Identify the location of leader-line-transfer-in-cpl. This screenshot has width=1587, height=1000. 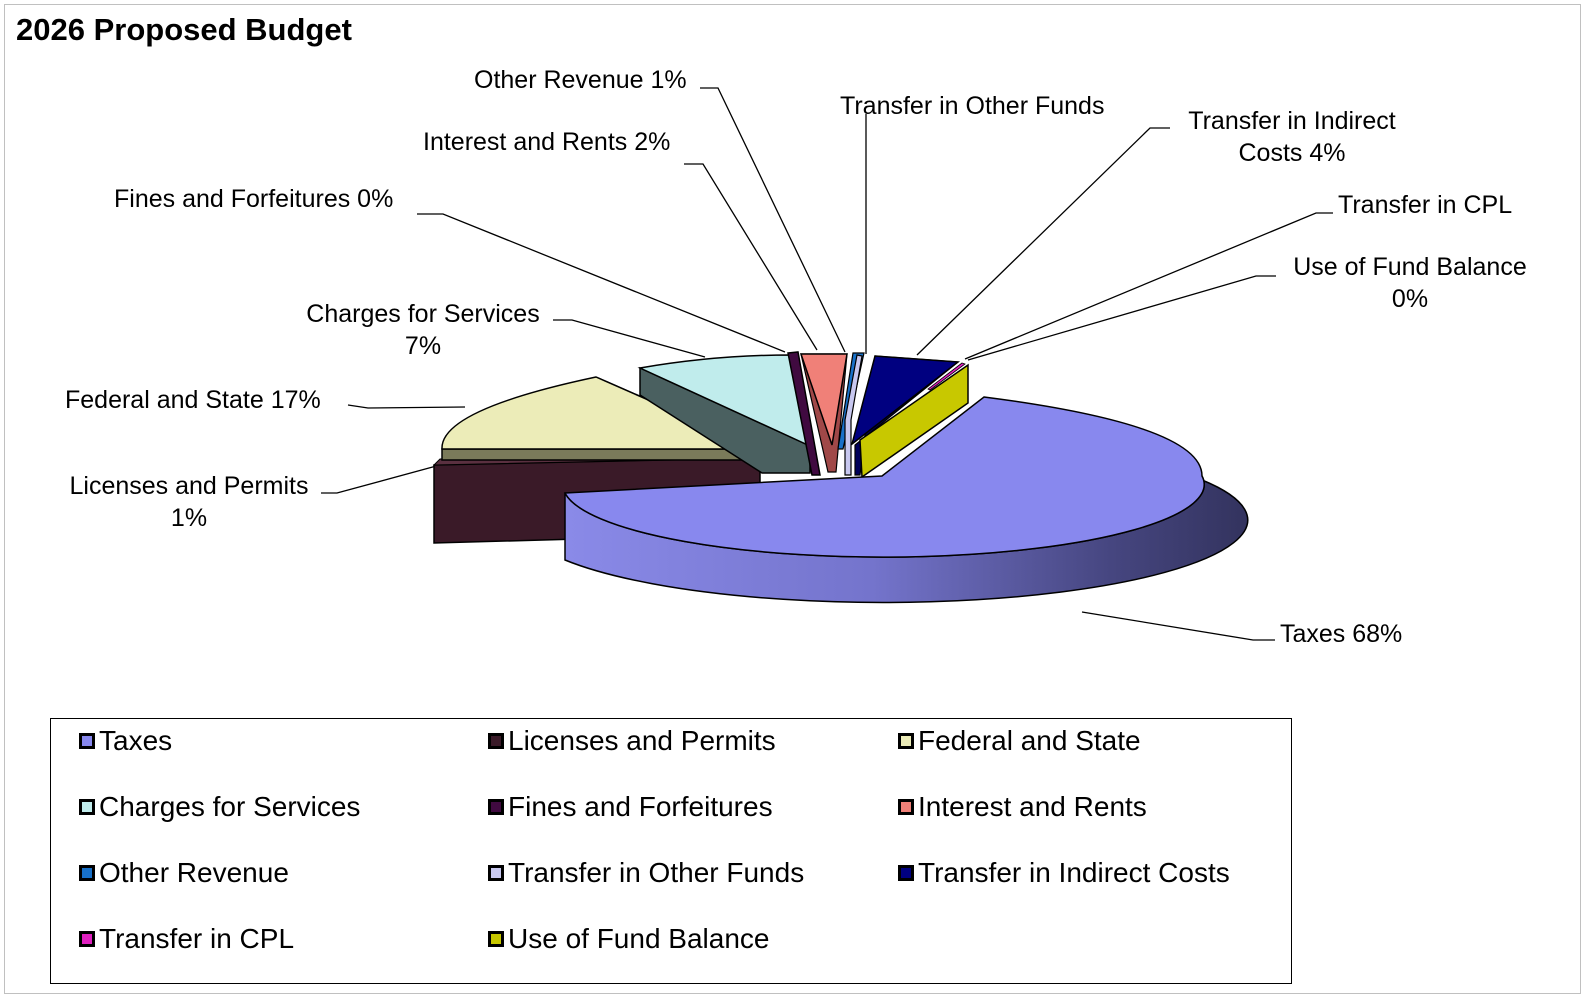
(1148, 286).